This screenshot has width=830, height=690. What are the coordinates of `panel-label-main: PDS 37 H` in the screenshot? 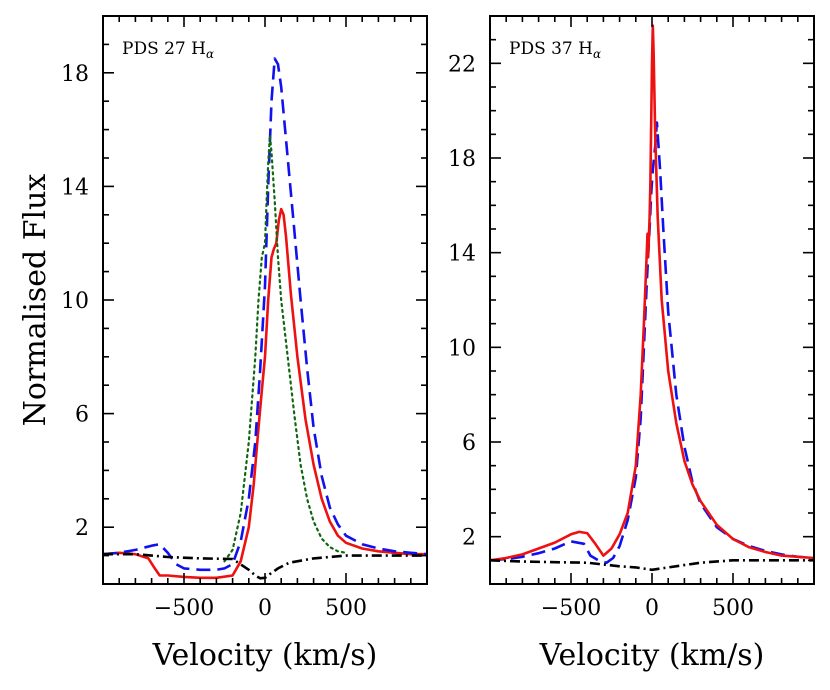 It's located at (551, 49).